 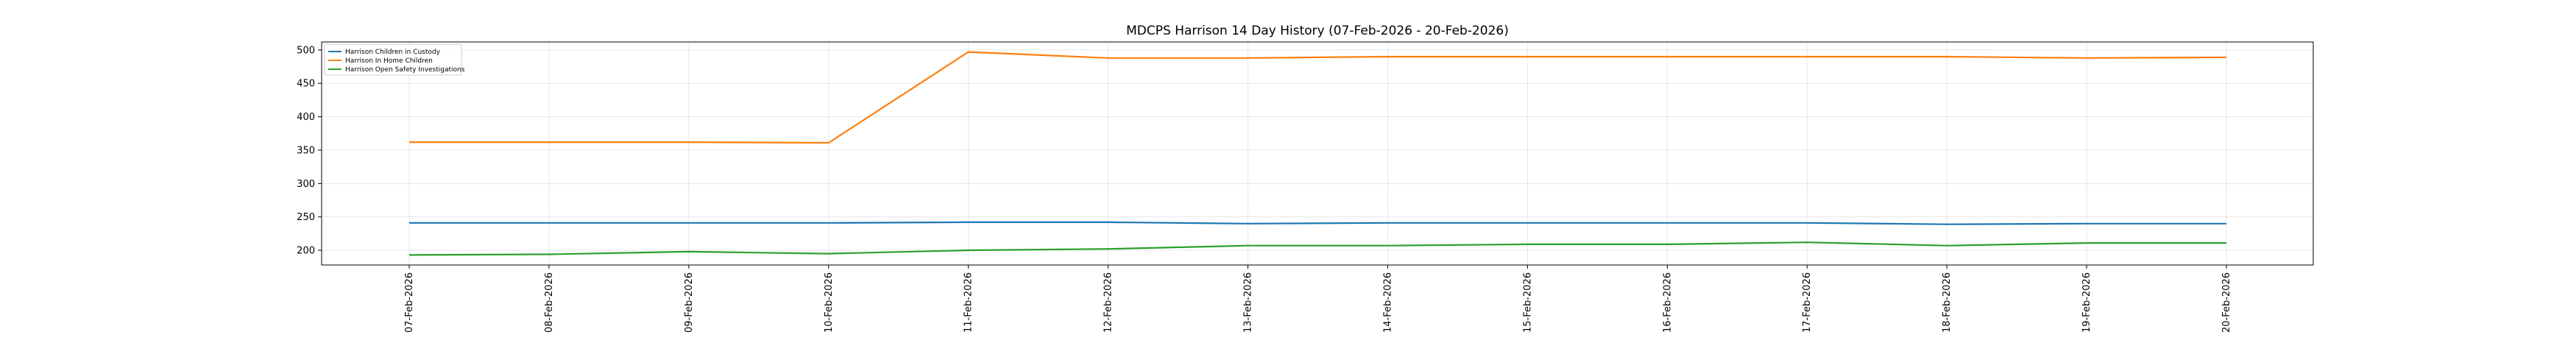 What do you see at coordinates (1947, 303) in the screenshot?
I see `x-tick-label: 18-Feb-2026` at bounding box center [1947, 303].